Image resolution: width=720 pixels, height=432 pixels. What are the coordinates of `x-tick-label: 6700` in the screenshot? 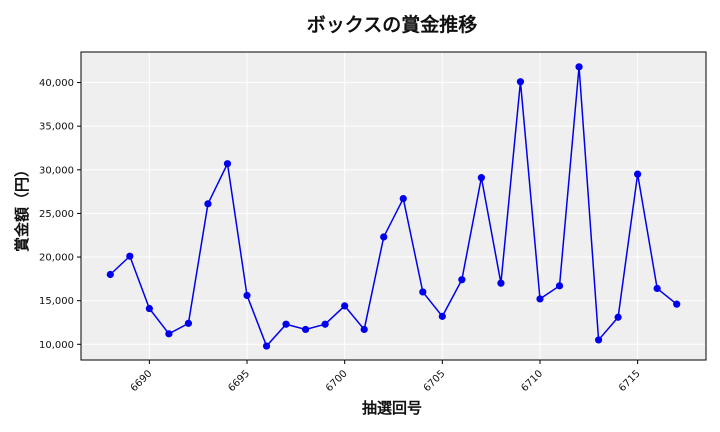 It's located at (337, 381).